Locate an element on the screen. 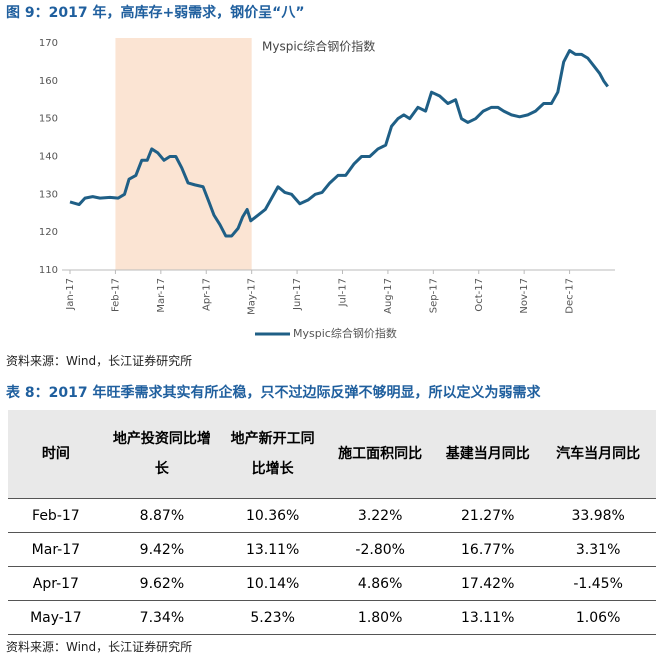 This screenshot has width=667, height=656. y-tick-label: 120 is located at coordinates (48, 232).